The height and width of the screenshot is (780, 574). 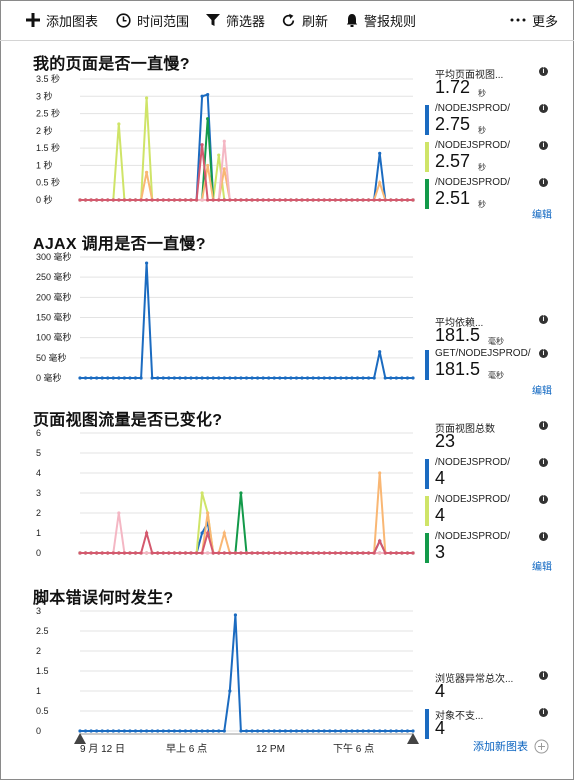 What do you see at coordinates (453, 198) in the screenshot?
I see `metric-value: 2.51` at bounding box center [453, 198].